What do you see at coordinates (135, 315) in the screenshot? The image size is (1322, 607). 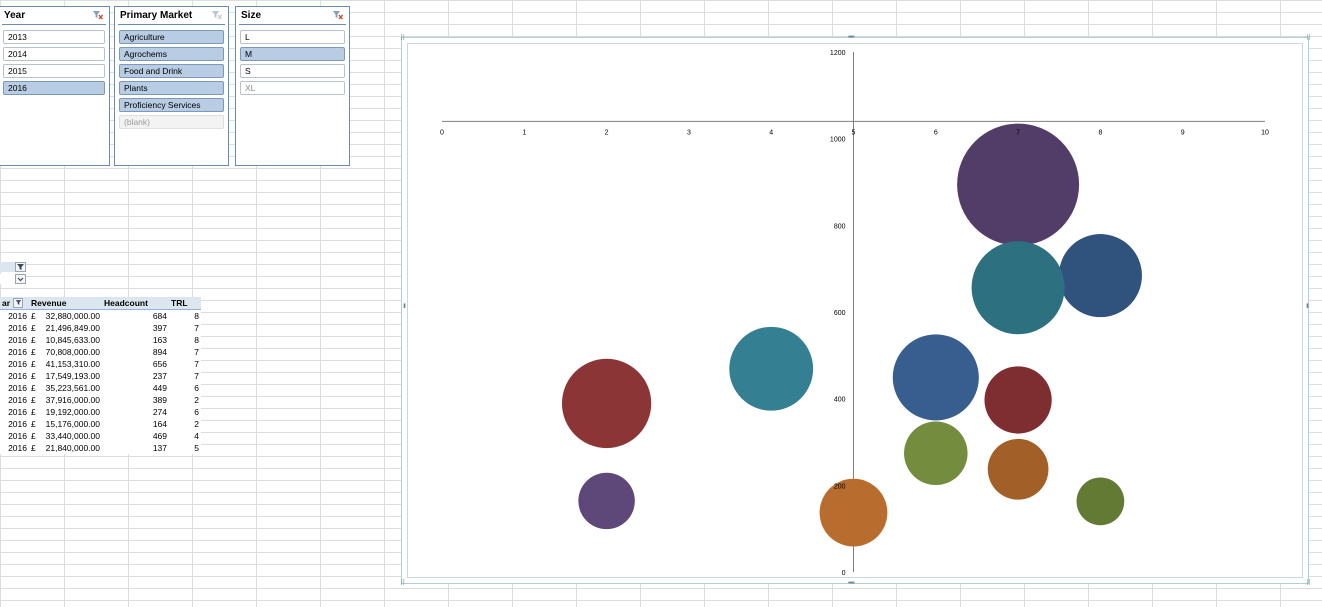 I see `headcount-cell: 684` at bounding box center [135, 315].